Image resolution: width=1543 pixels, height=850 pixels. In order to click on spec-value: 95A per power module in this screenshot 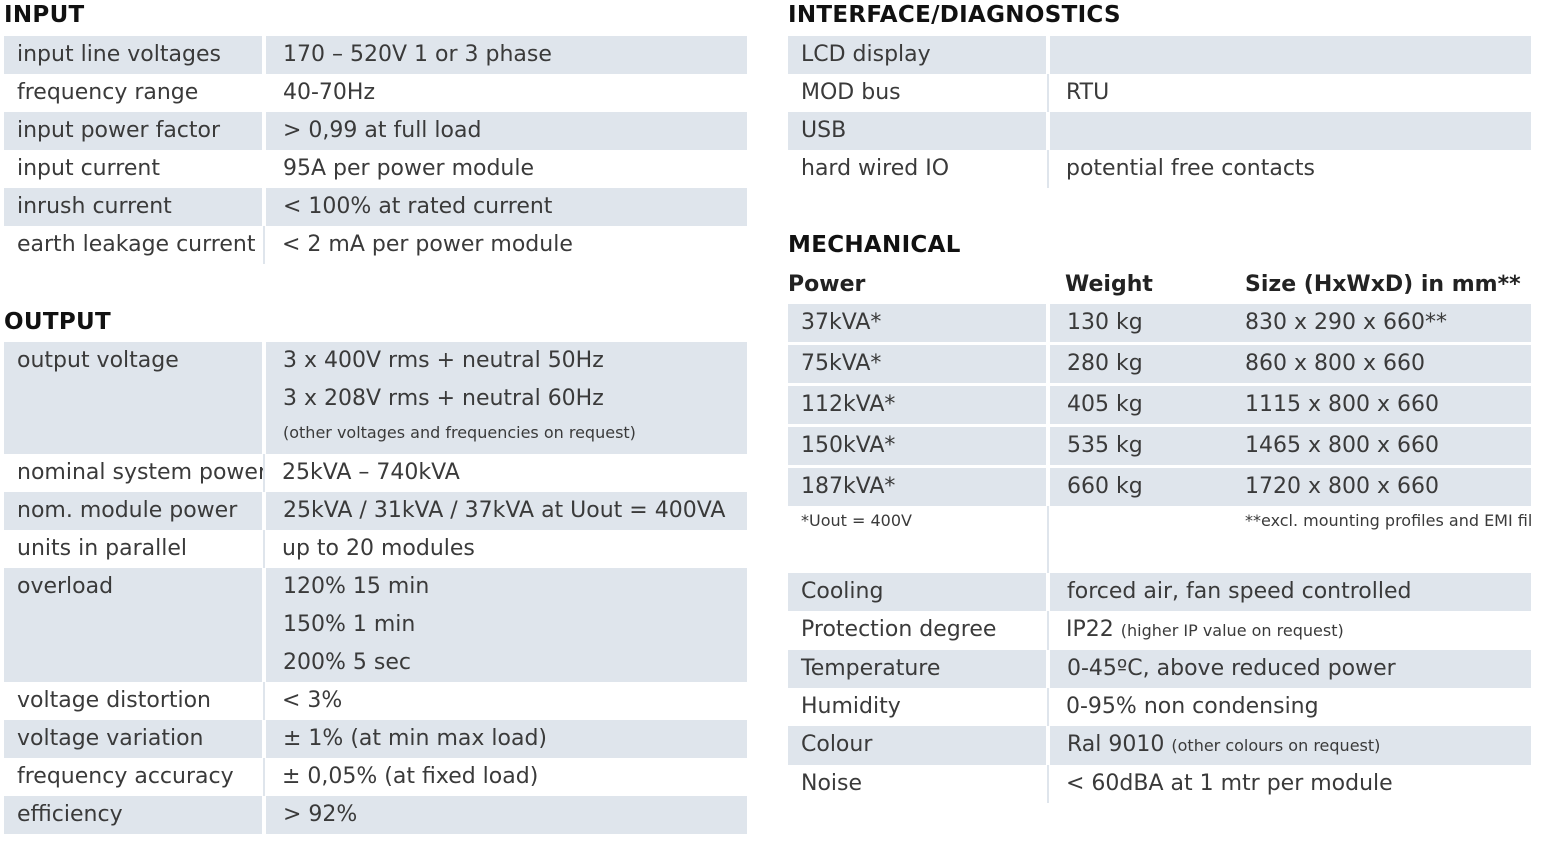, I will do `click(504, 169)`.